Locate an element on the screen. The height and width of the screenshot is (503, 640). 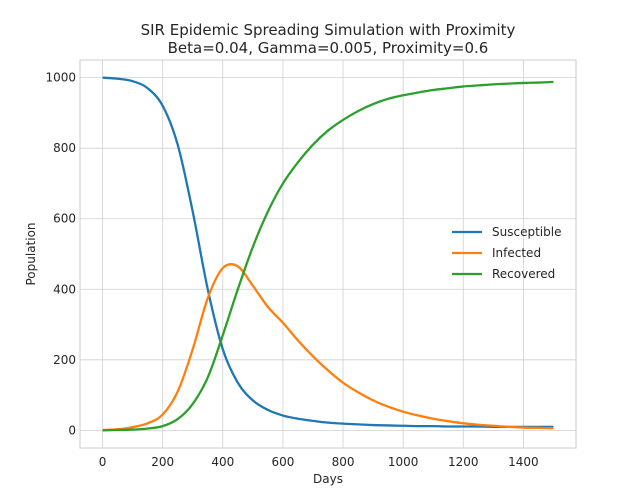
legend-label-recovered: Recovered is located at coordinates (523, 274).